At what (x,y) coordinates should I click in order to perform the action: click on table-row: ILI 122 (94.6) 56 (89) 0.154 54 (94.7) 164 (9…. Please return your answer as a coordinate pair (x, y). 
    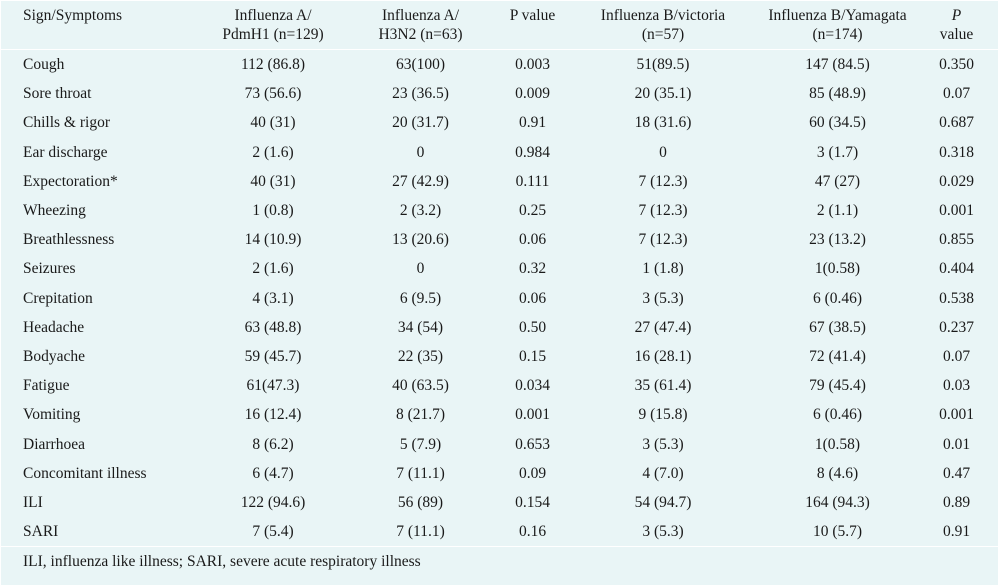
    Looking at the image, I should click on (499, 502).